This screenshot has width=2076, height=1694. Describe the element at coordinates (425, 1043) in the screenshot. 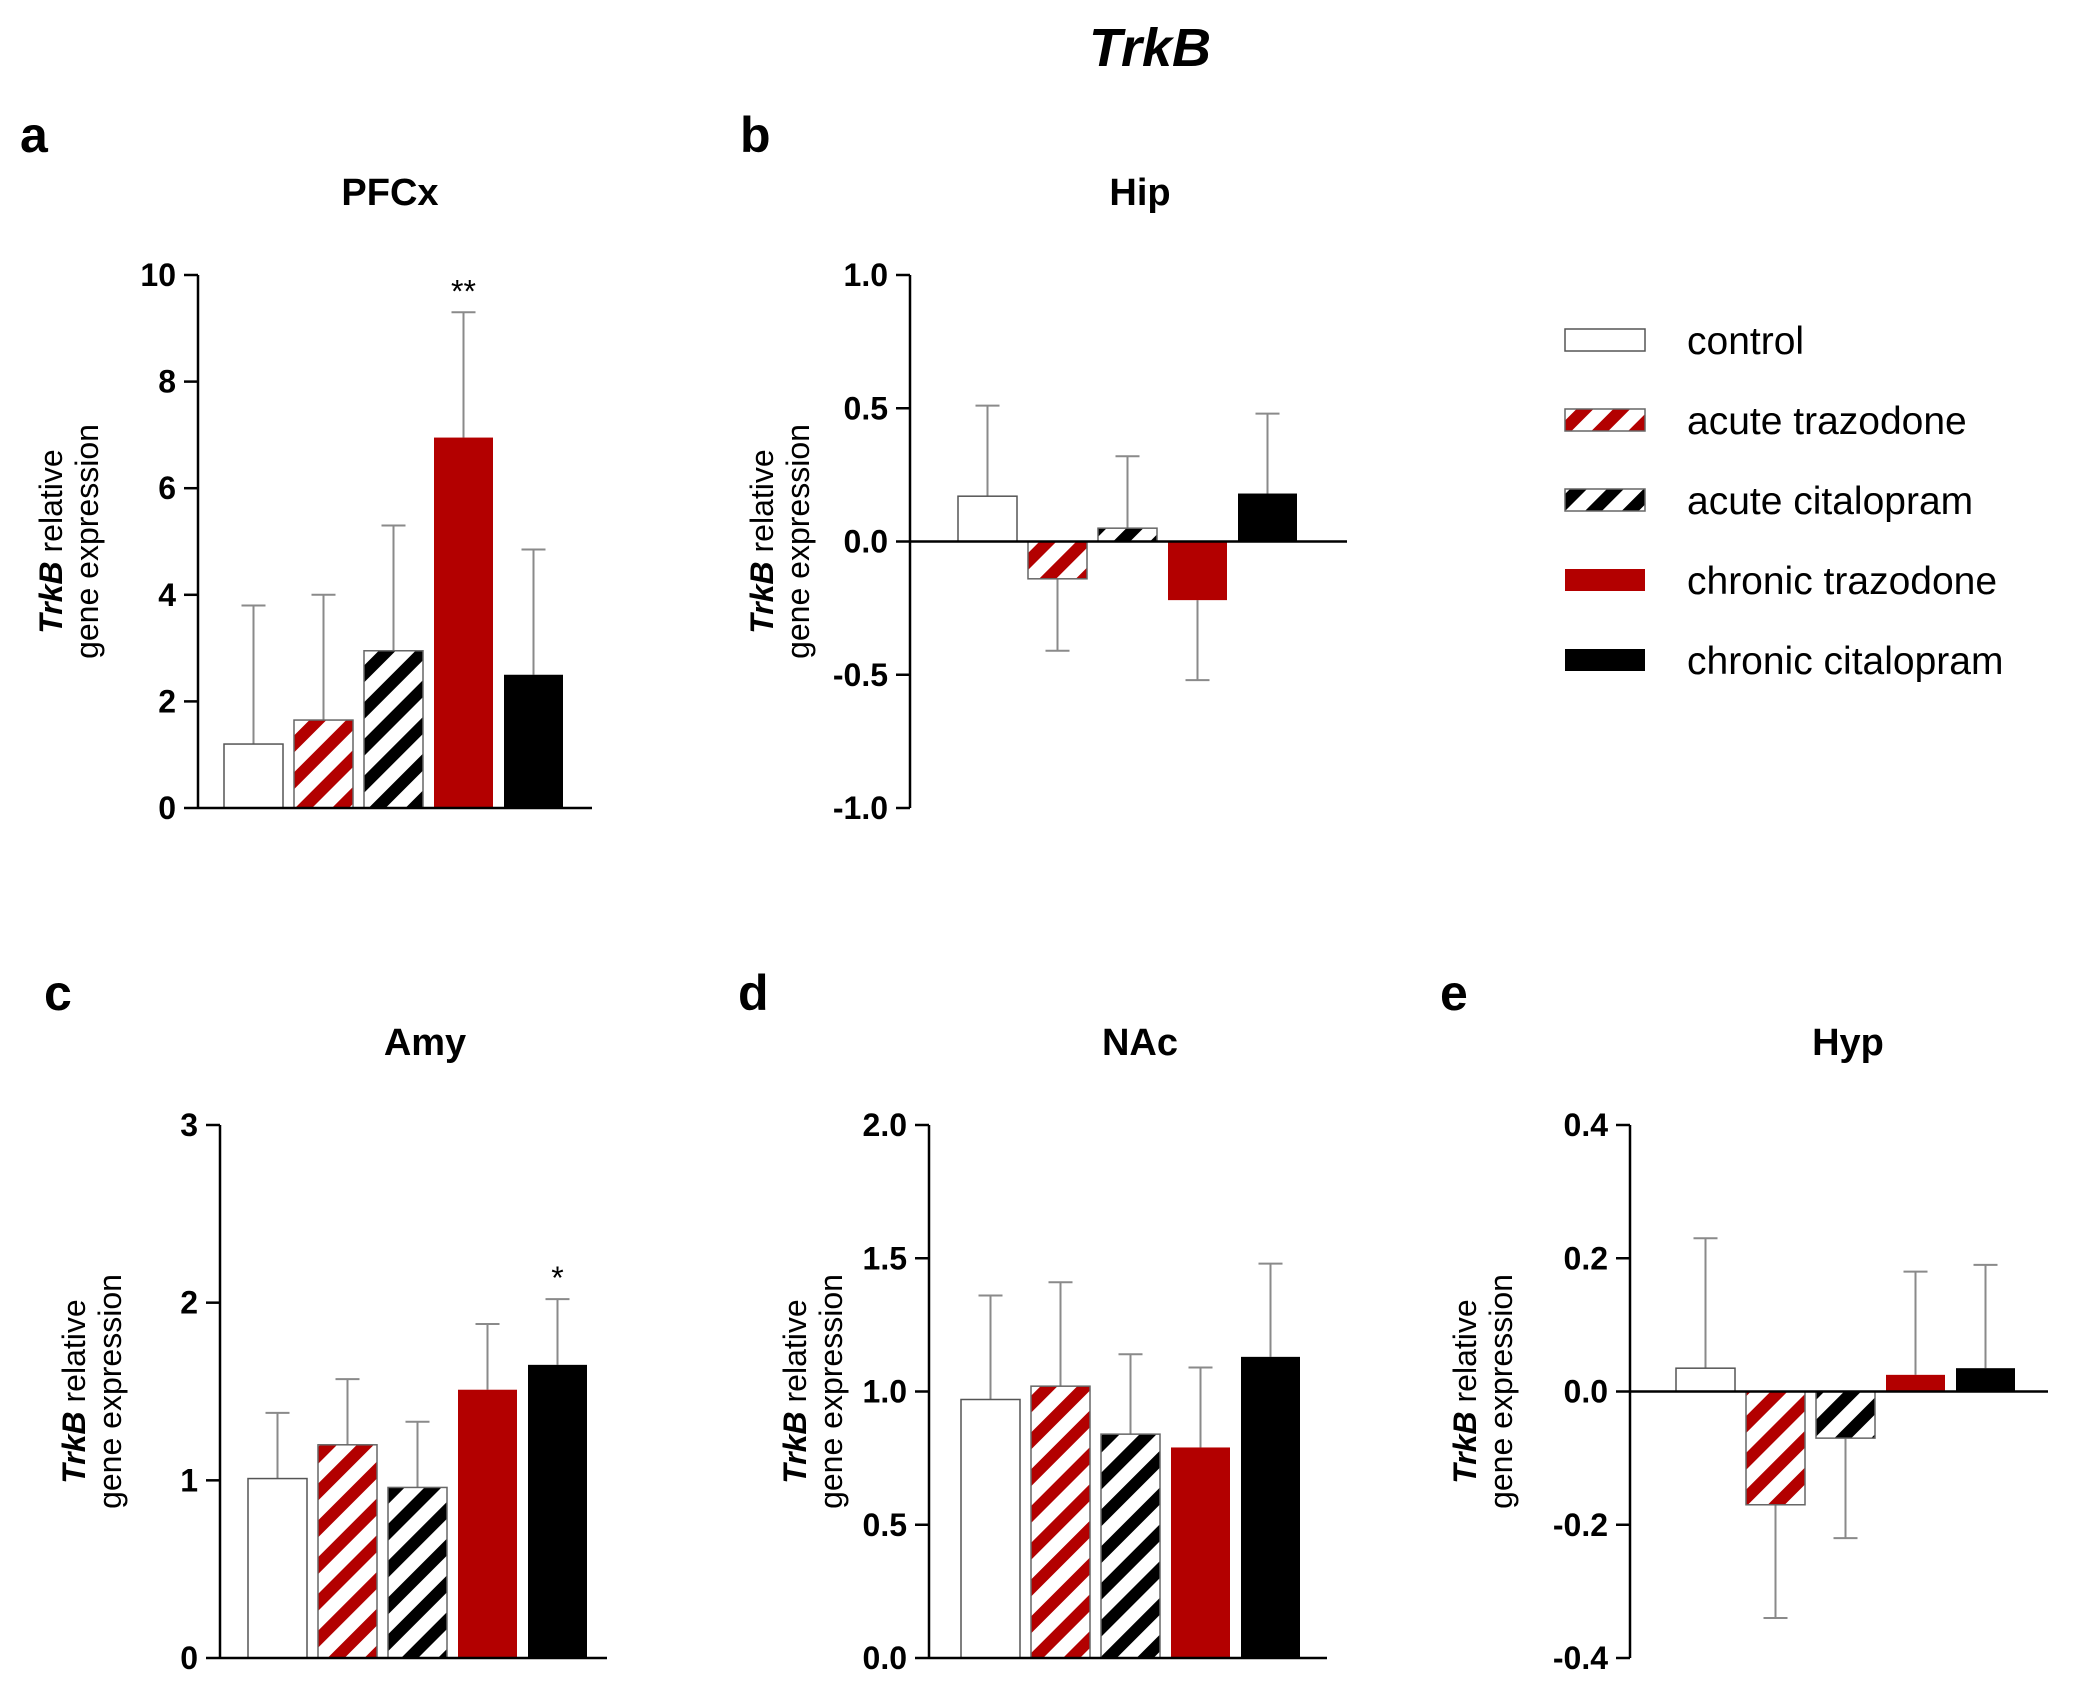

I see `panel-title: Amy` at that location.